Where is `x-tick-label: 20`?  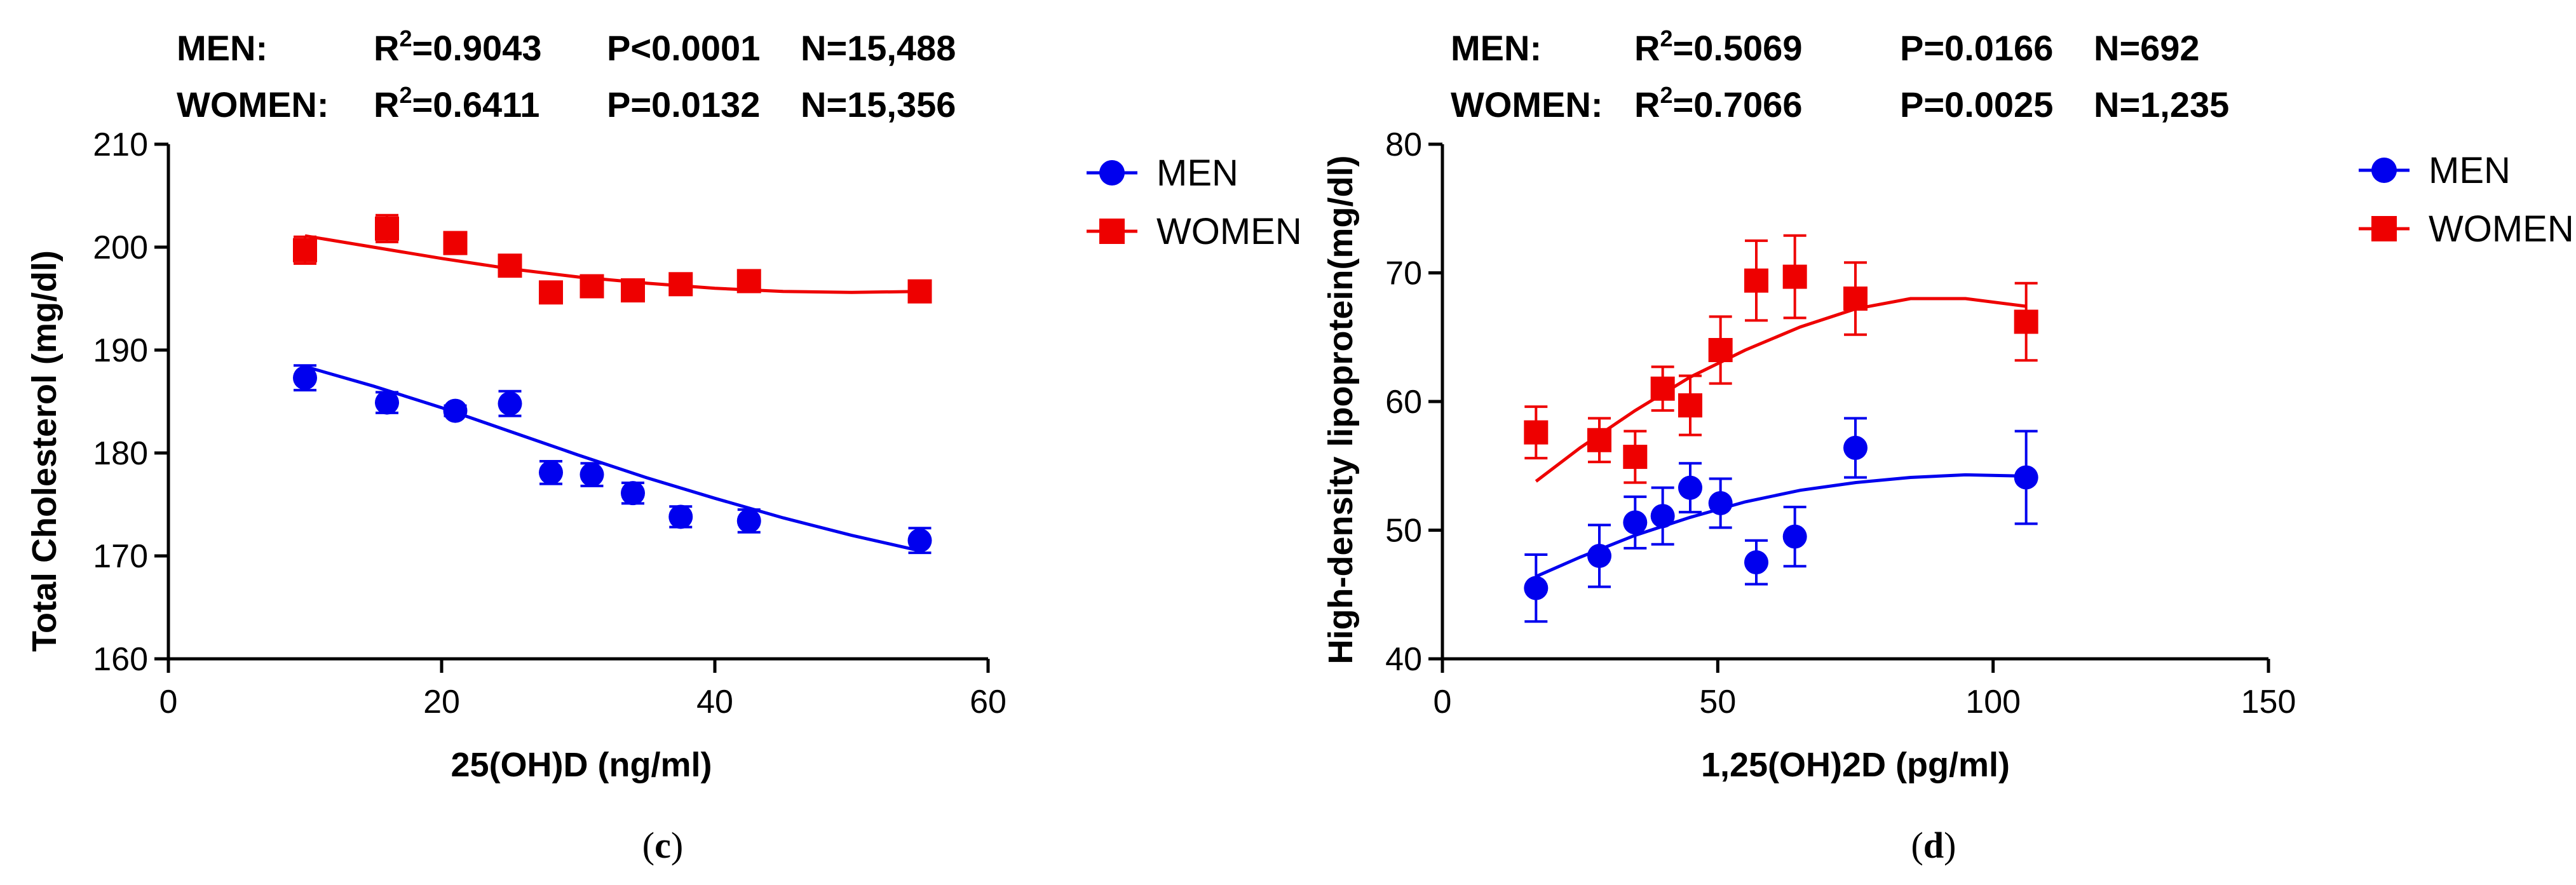
x-tick-label: 20 is located at coordinates (441, 702).